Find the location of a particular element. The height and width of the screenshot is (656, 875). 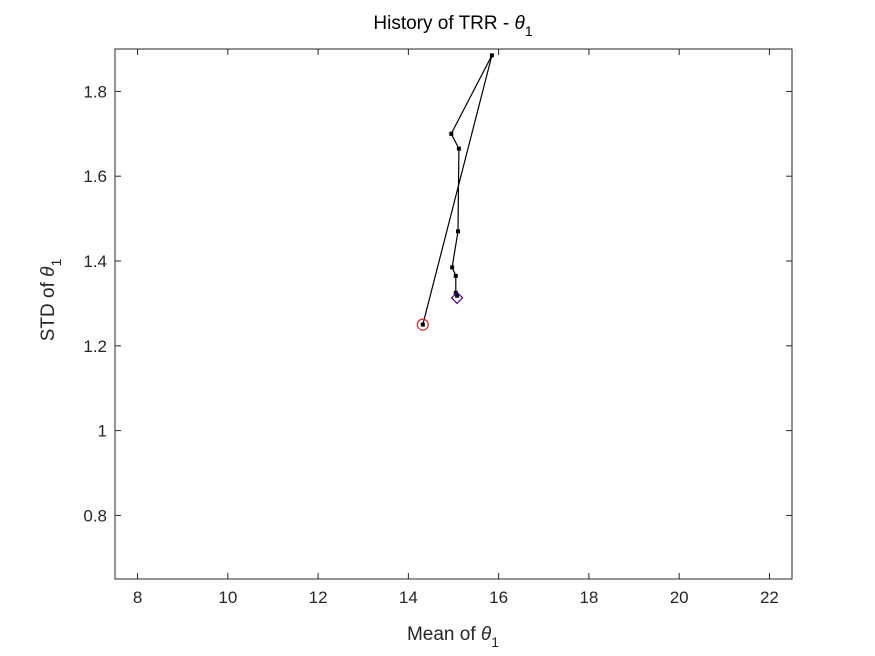

x-tick-label: 18 is located at coordinates (588, 597).